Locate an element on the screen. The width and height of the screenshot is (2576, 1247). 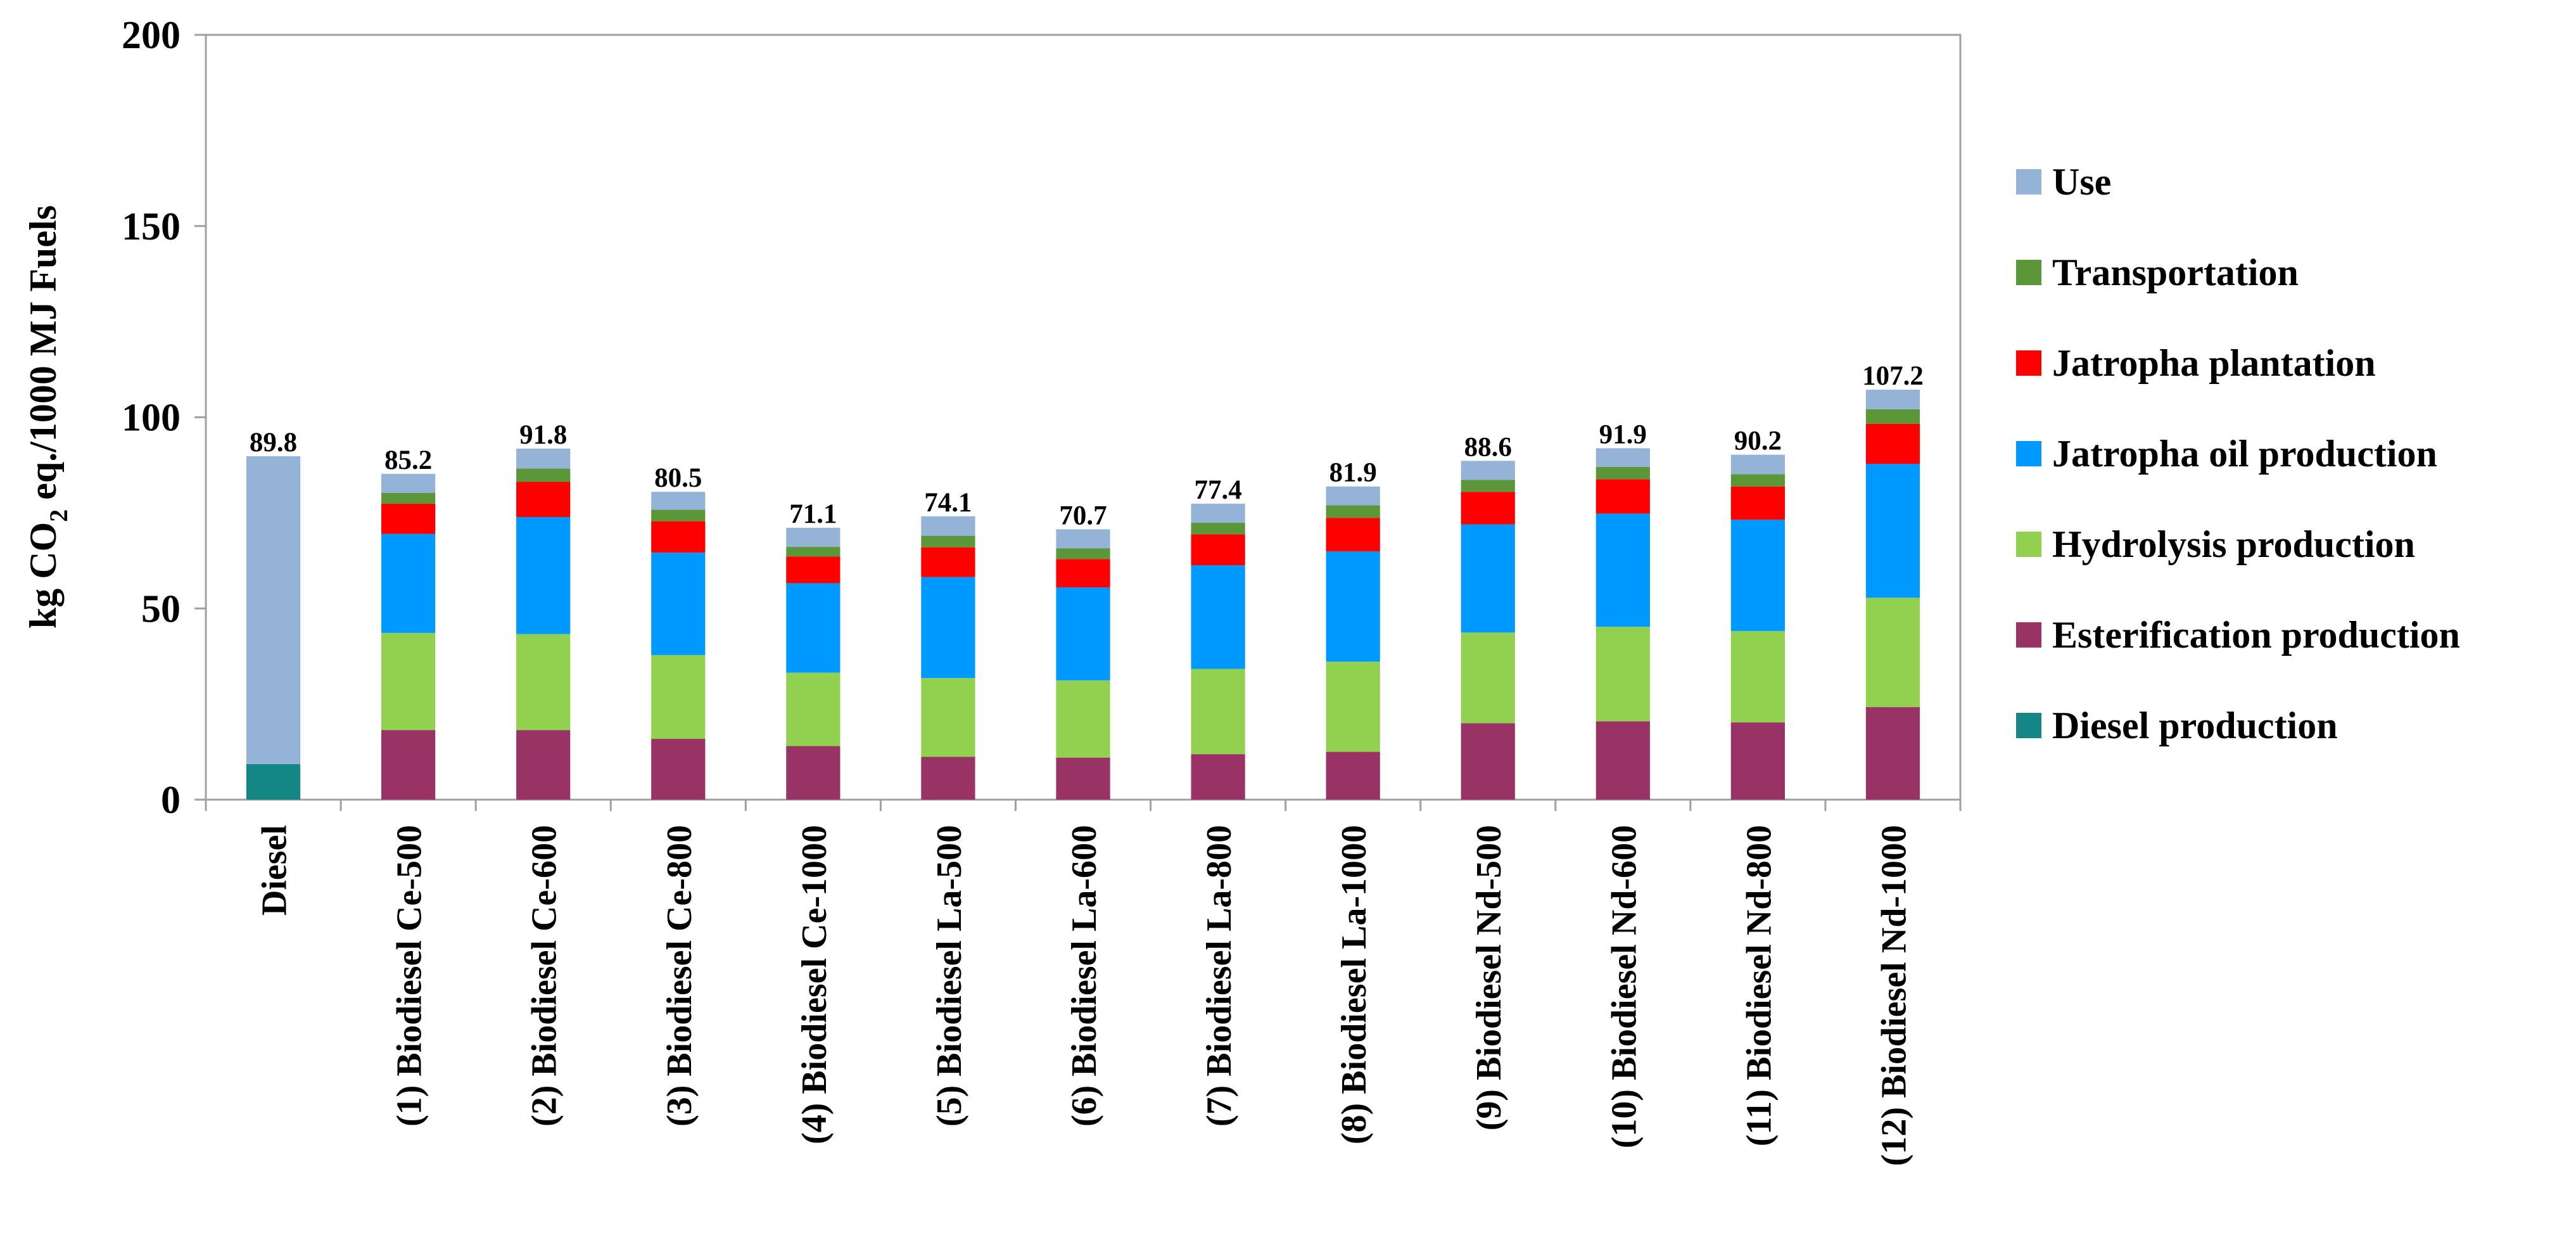
legend-label: Jatropha plantation is located at coordinates (2214, 363).